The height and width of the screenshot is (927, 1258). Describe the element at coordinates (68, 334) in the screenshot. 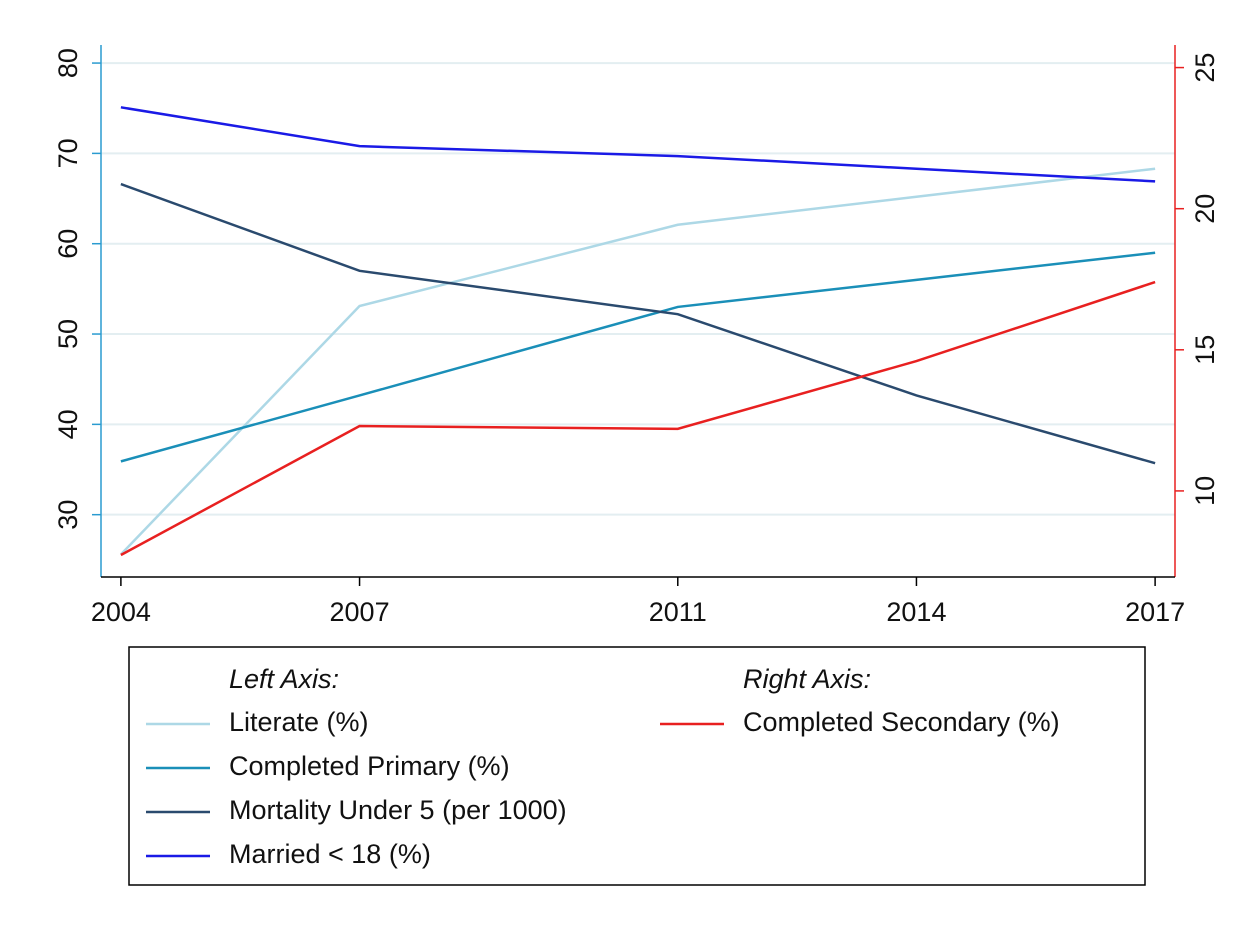

I see `y-tick-label: 50` at that location.